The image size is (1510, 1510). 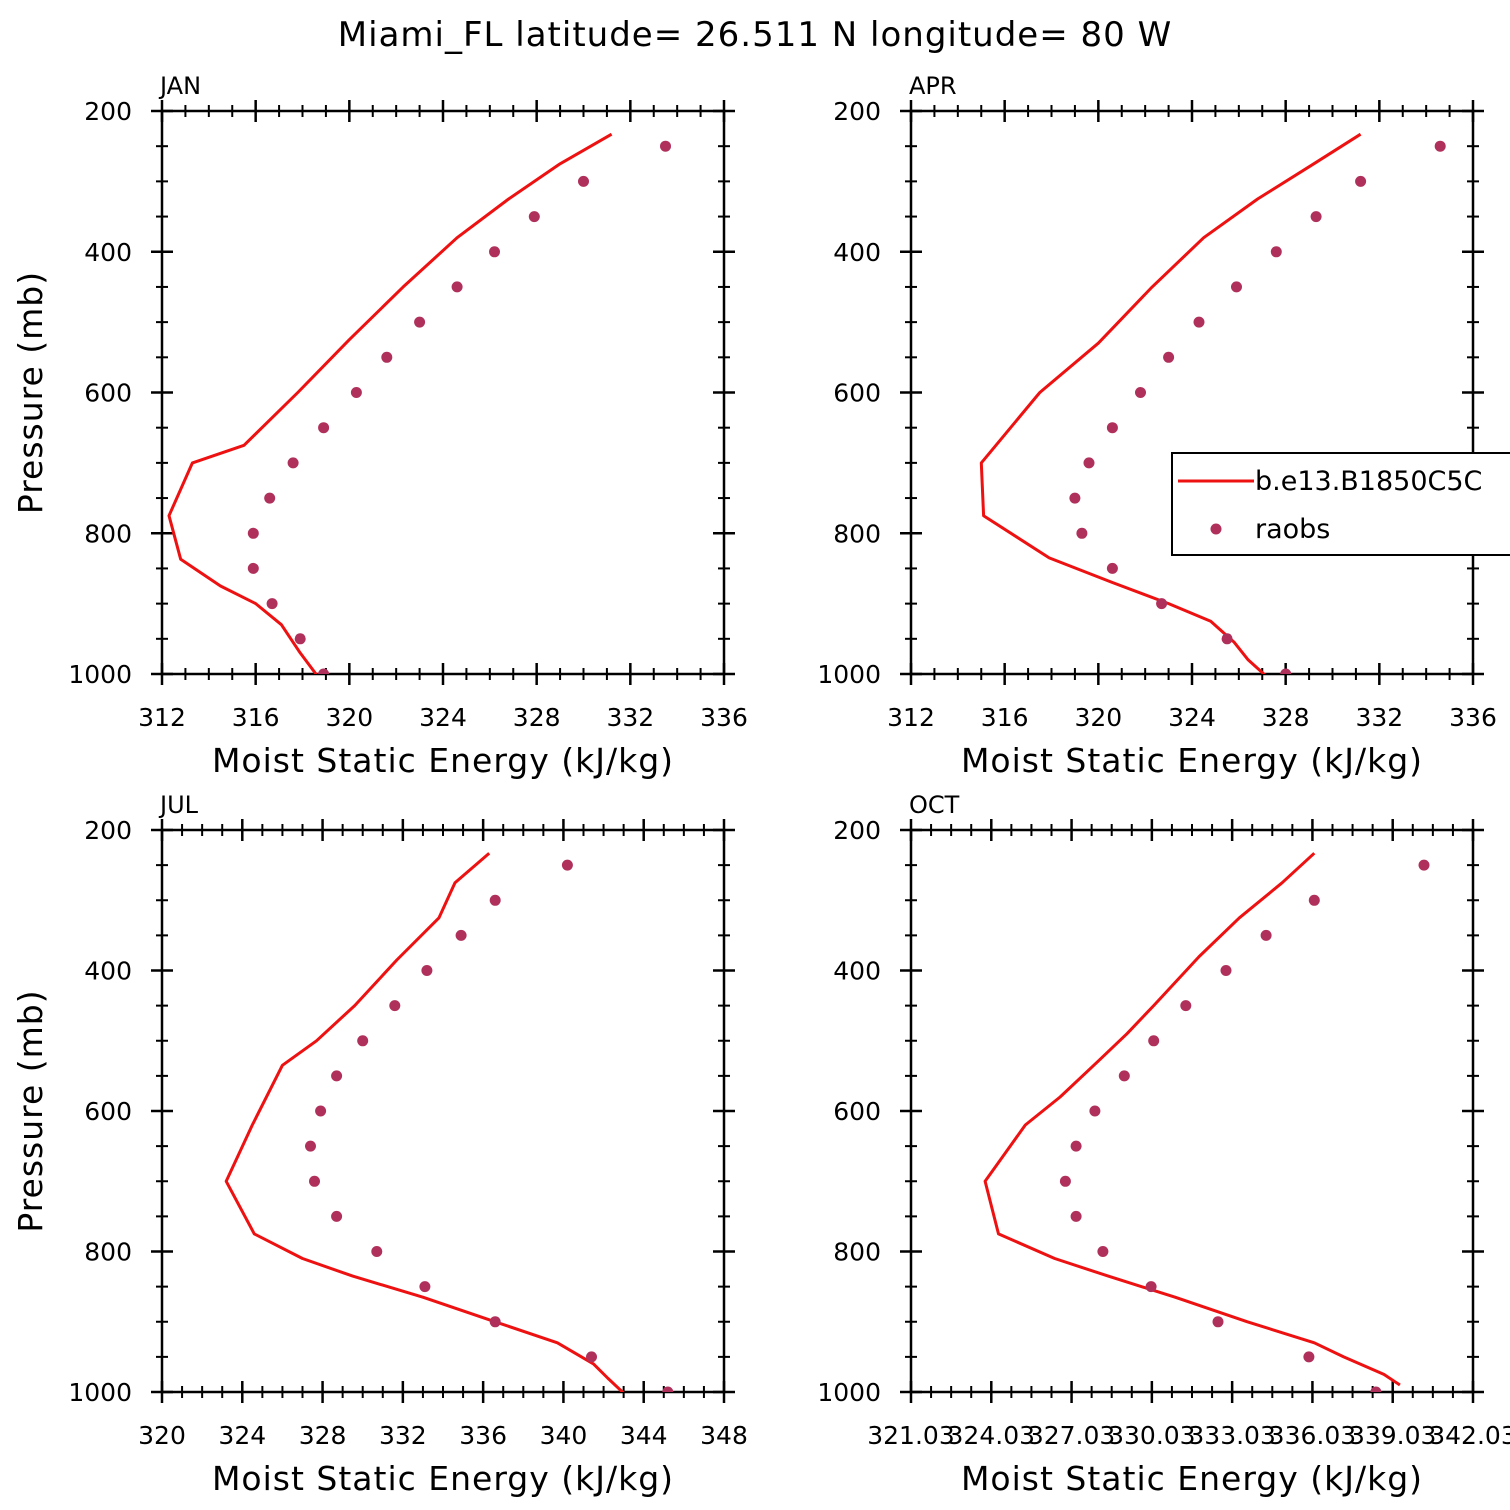 What do you see at coordinates (1216, 529) in the screenshot?
I see `legend-marker-swatch` at bounding box center [1216, 529].